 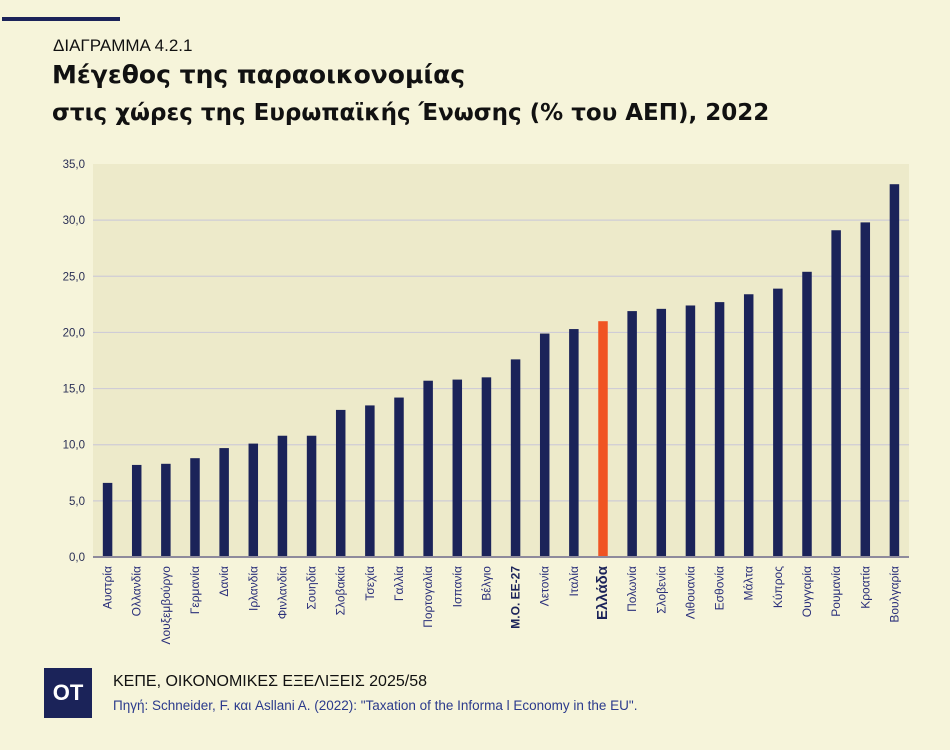 What do you see at coordinates (282, 592) in the screenshot?
I see `x-tick-label: Φινλανδία` at bounding box center [282, 592].